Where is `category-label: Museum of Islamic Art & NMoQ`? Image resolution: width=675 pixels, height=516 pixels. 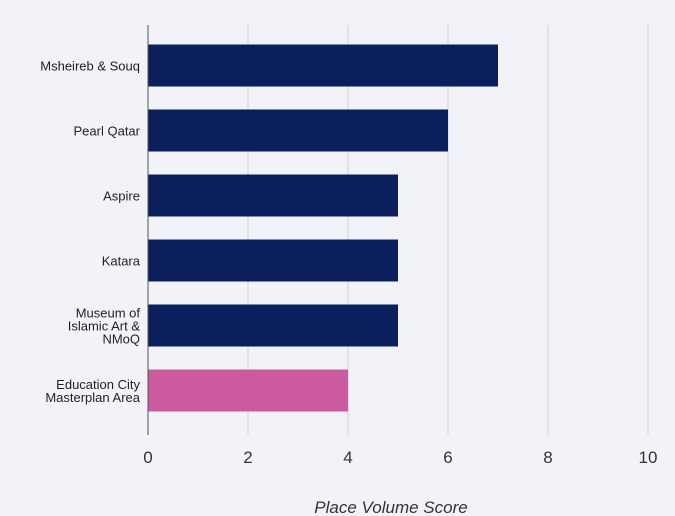
category-label: Museum of Islamic Art & NMoQ is located at coordinates (103, 325).